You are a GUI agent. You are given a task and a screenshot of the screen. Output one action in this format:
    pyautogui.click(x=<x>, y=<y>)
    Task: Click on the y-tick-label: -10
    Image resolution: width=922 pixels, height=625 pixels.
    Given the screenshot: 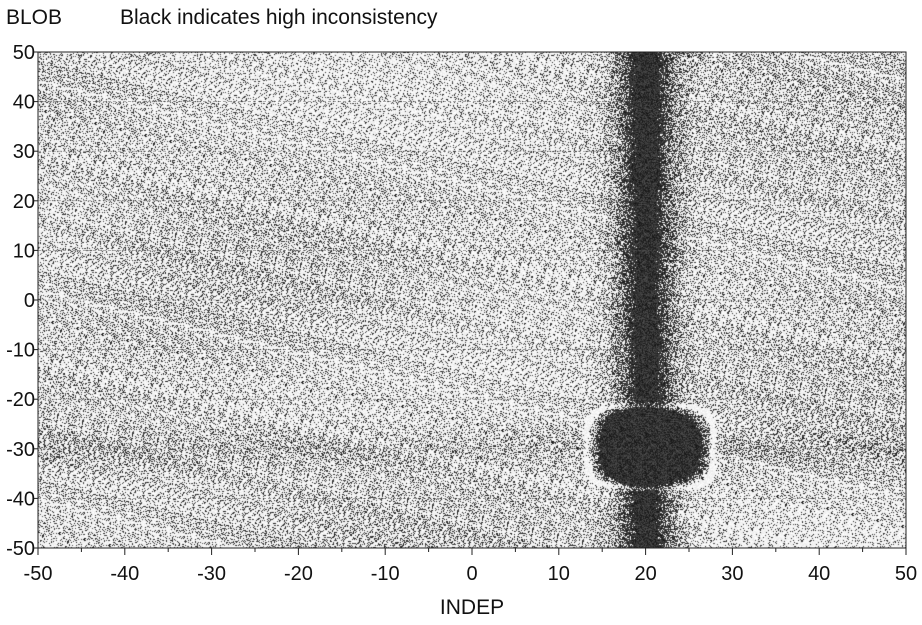 What is the action you would take?
    pyautogui.click(x=20, y=351)
    